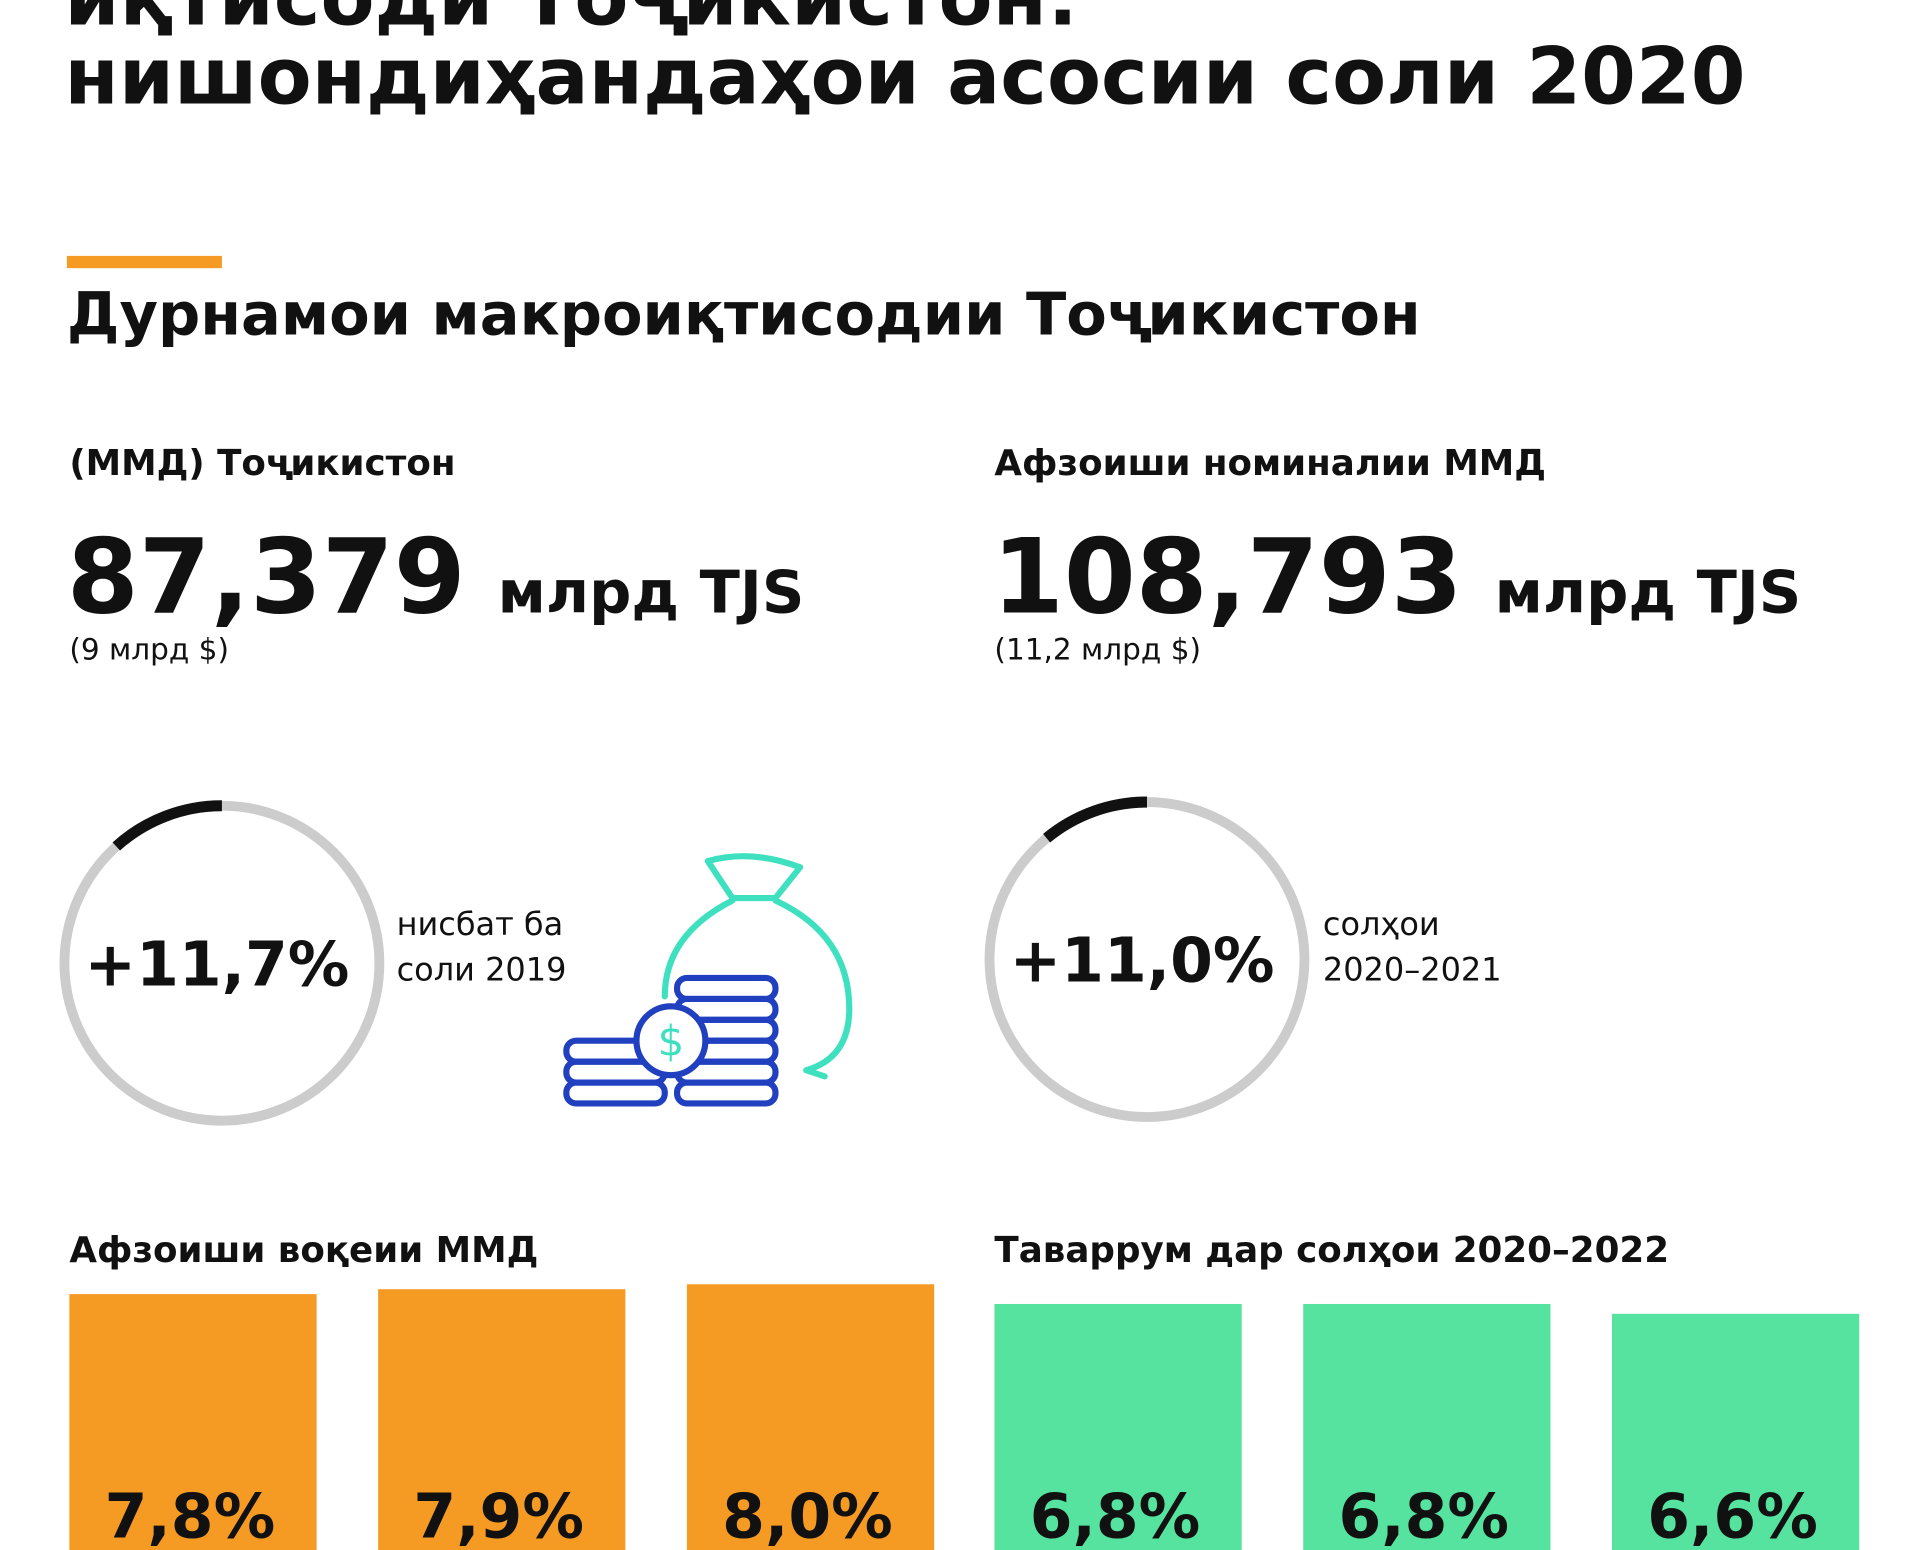 This screenshot has width=1920, height=1550. I want to click on bar-label: 7,8%, so click(190, 1515).